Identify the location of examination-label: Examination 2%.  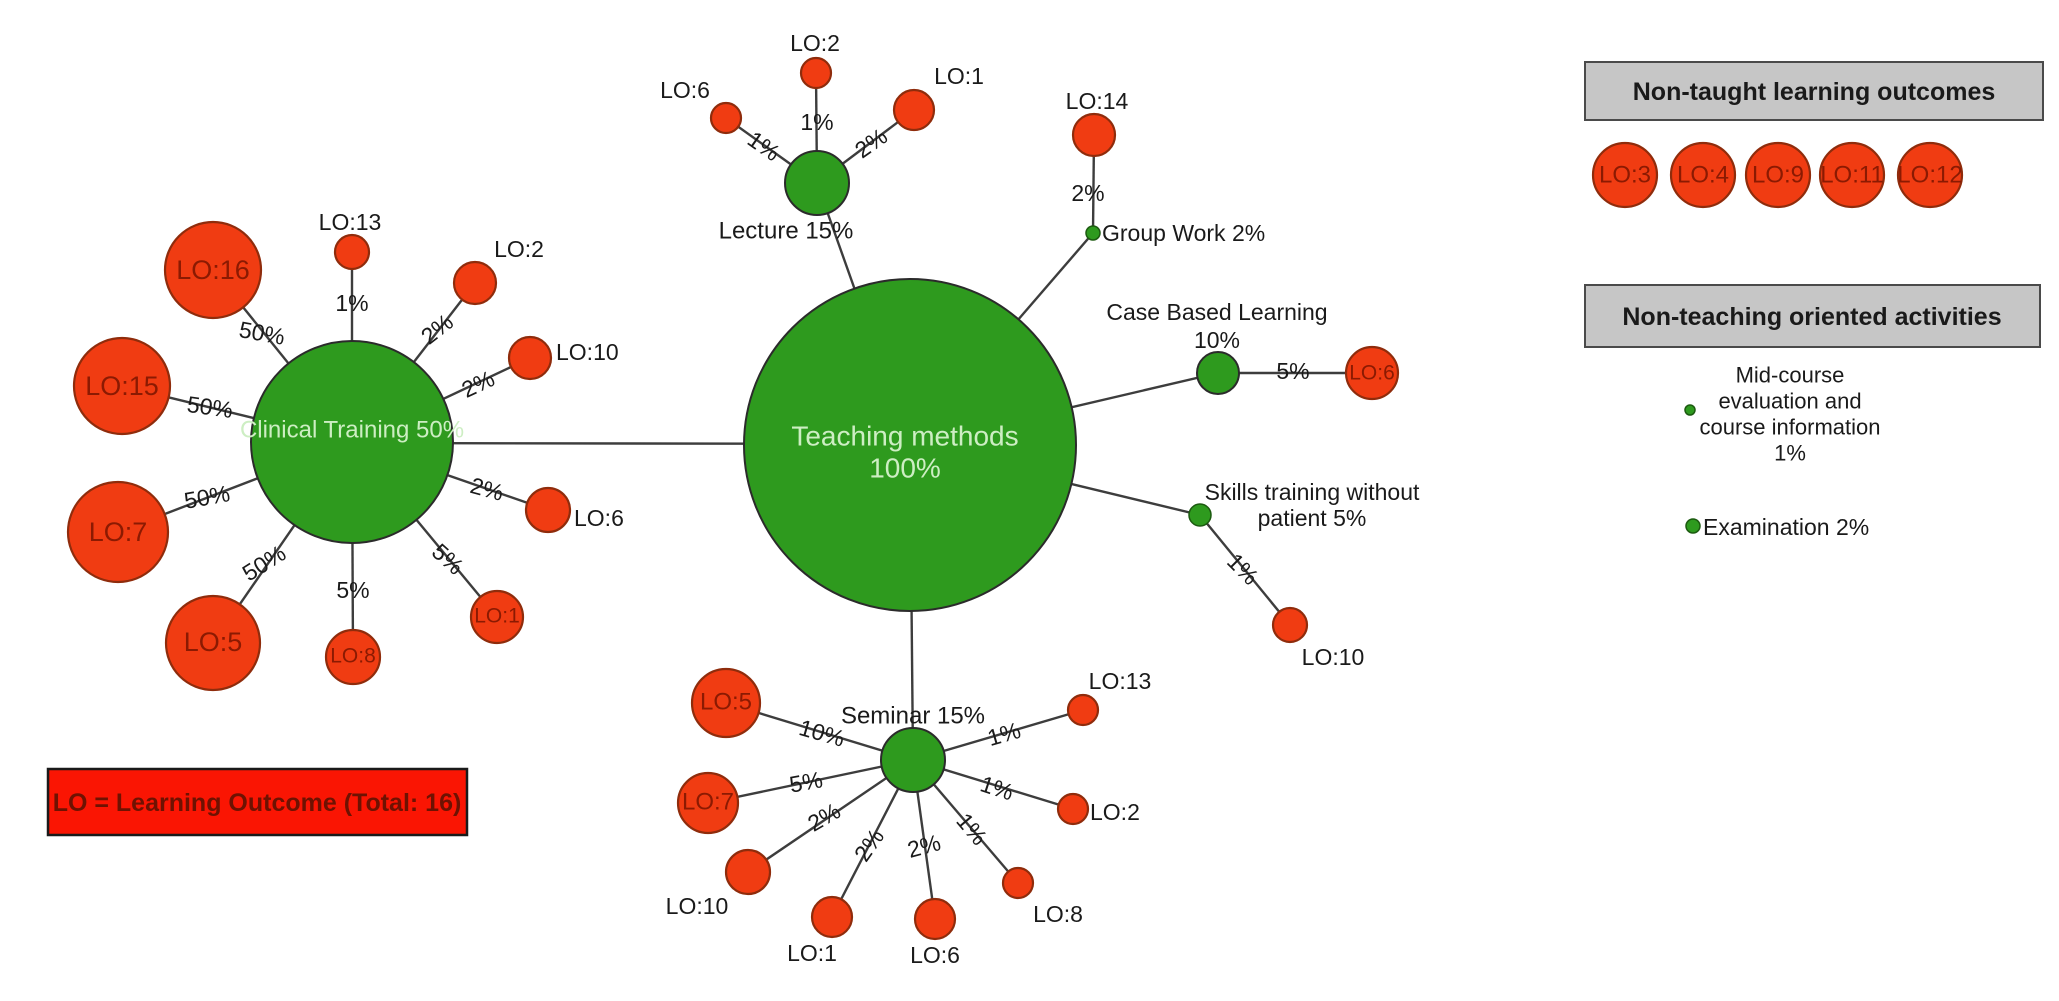
(1786, 527).